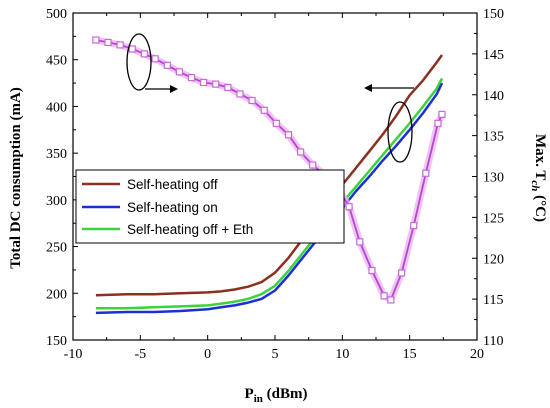  Describe the element at coordinates (275, 354) in the screenshot. I see `x-tick-label: 5` at that location.